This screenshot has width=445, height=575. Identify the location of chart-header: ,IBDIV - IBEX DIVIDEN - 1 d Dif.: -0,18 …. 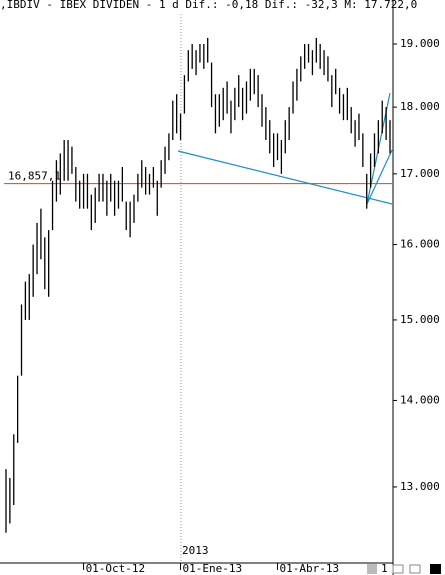
(208, 5).